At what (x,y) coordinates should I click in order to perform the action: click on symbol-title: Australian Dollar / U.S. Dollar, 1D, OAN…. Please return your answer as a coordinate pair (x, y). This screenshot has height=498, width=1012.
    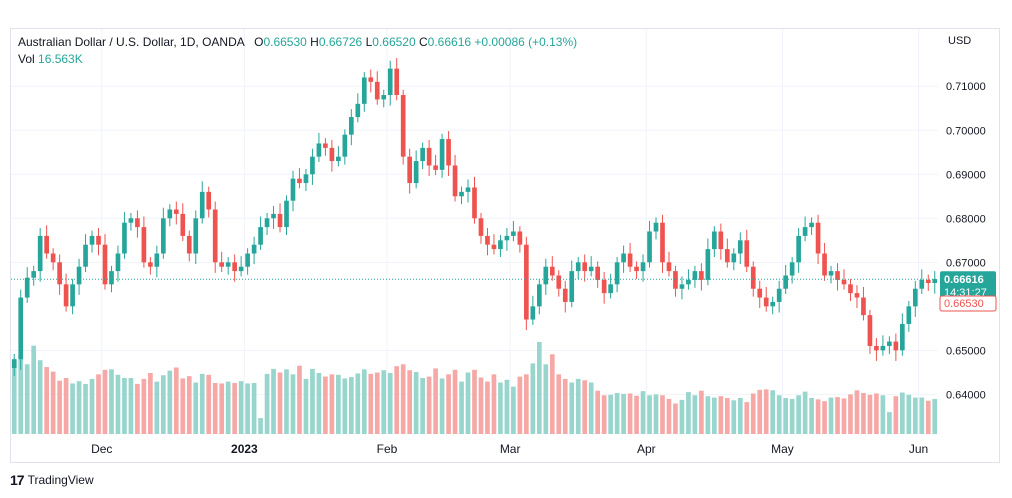
    Looking at the image, I should click on (131, 42).